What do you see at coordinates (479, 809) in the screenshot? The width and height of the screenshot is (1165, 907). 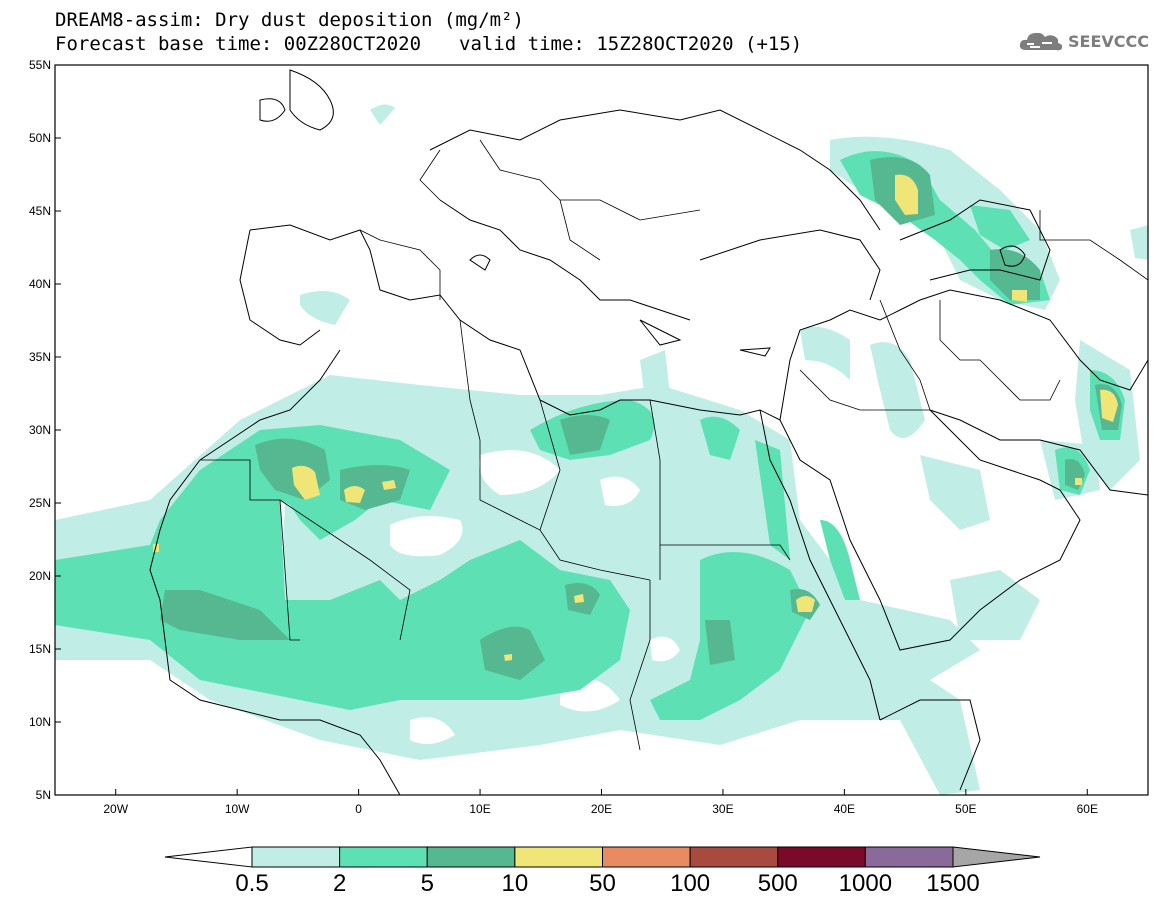 I see `lon-tick-label: 10E` at bounding box center [479, 809].